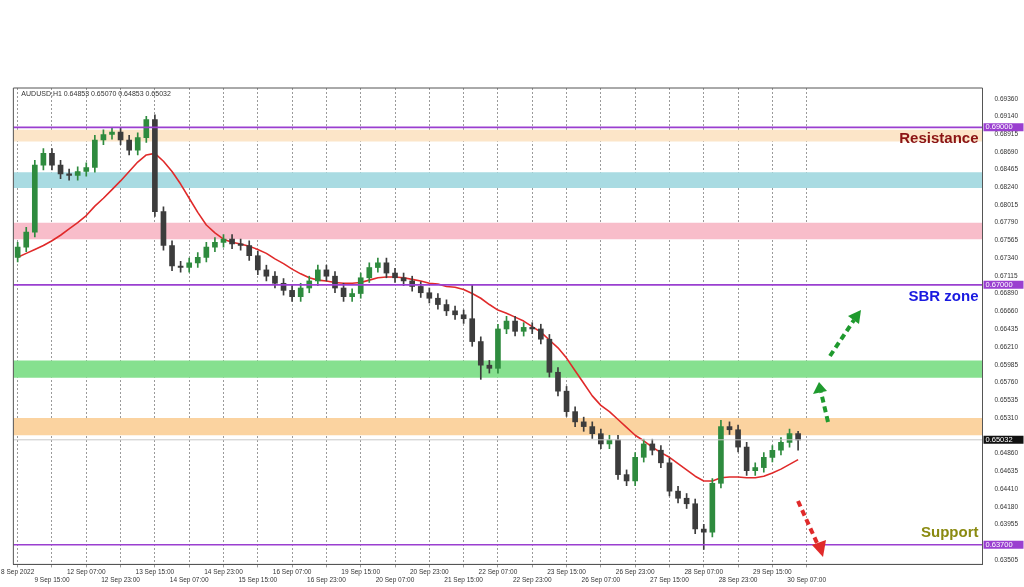  I want to click on annotation: Resistance, so click(939, 138).